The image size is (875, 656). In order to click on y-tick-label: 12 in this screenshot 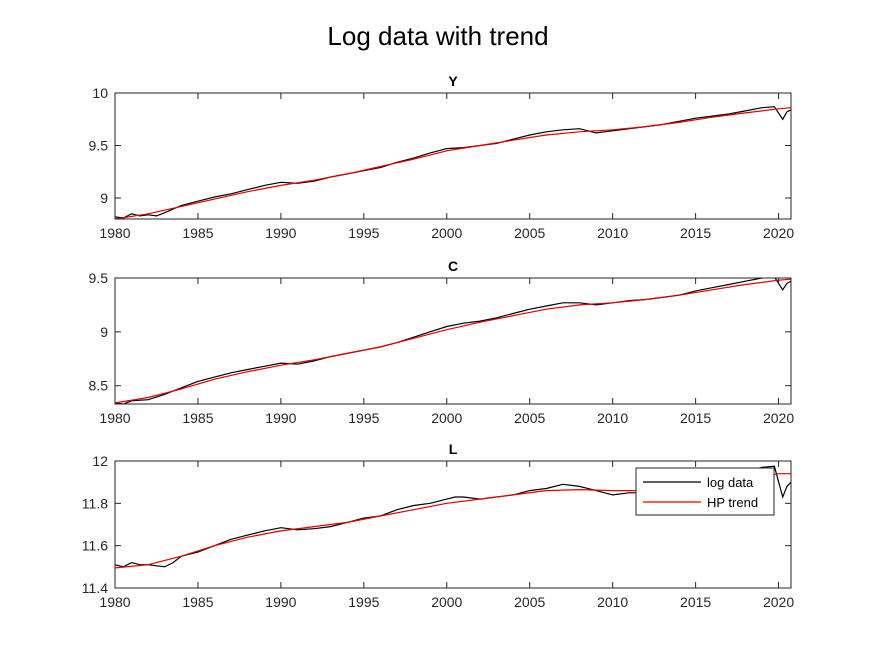, I will do `click(100, 461)`.